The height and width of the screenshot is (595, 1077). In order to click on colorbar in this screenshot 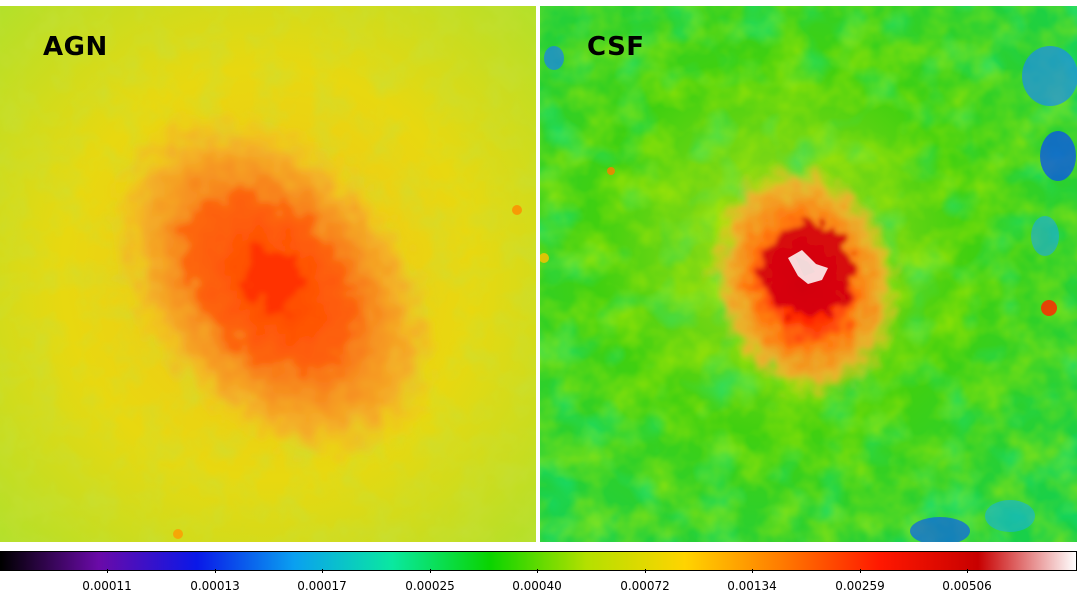, I will do `click(538, 561)`.